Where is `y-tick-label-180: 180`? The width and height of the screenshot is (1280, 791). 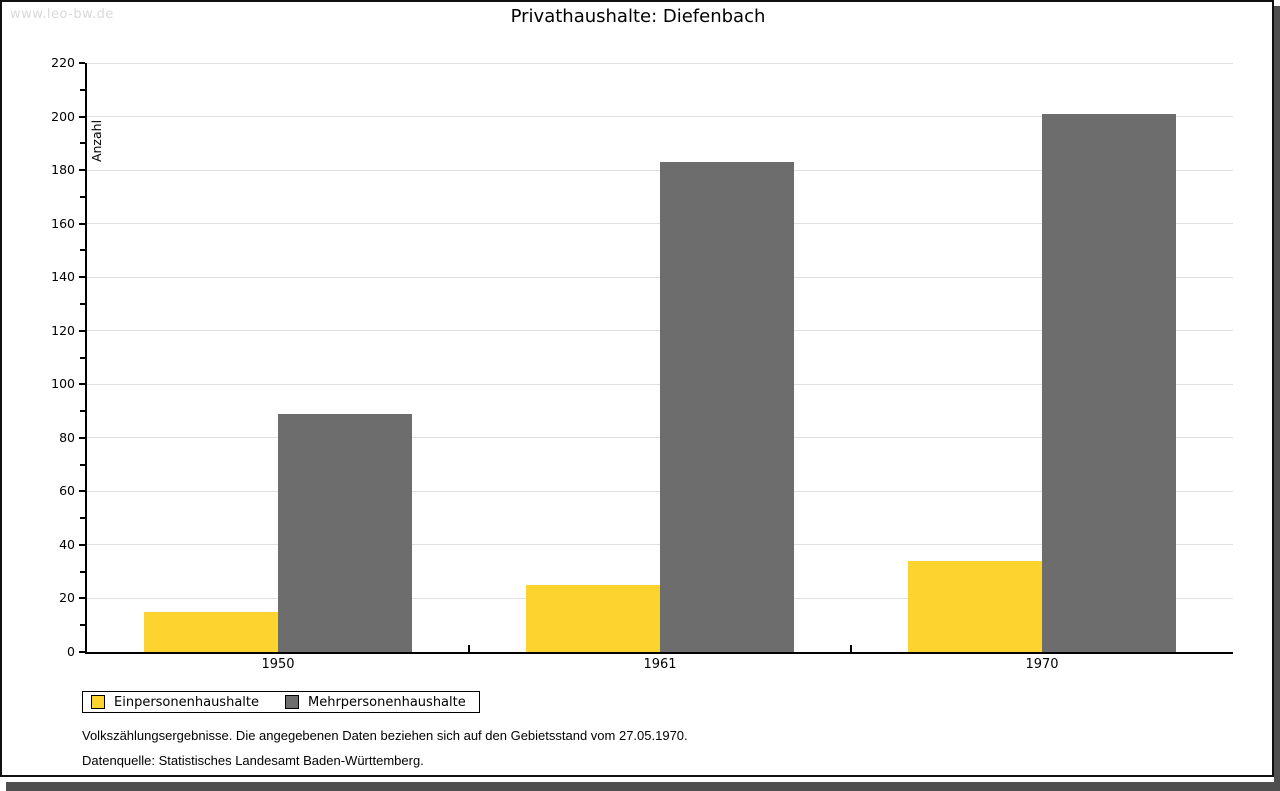 y-tick-label-180: 180 is located at coordinates (63, 170).